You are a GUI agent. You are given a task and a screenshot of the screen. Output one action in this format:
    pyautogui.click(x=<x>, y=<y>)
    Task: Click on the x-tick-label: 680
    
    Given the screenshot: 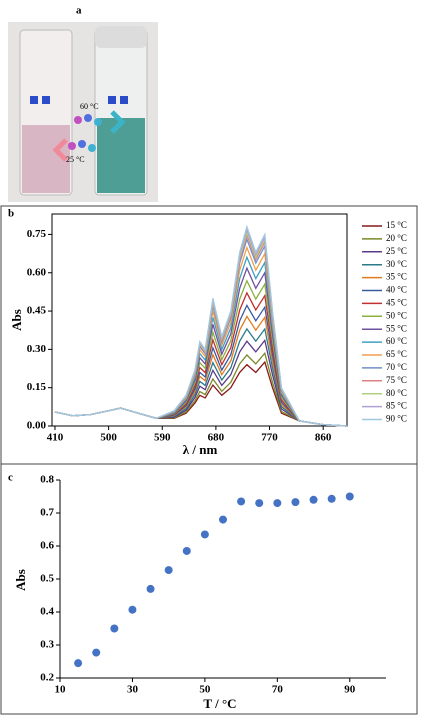 What is the action you would take?
    pyautogui.click(x=216, y=438)
    